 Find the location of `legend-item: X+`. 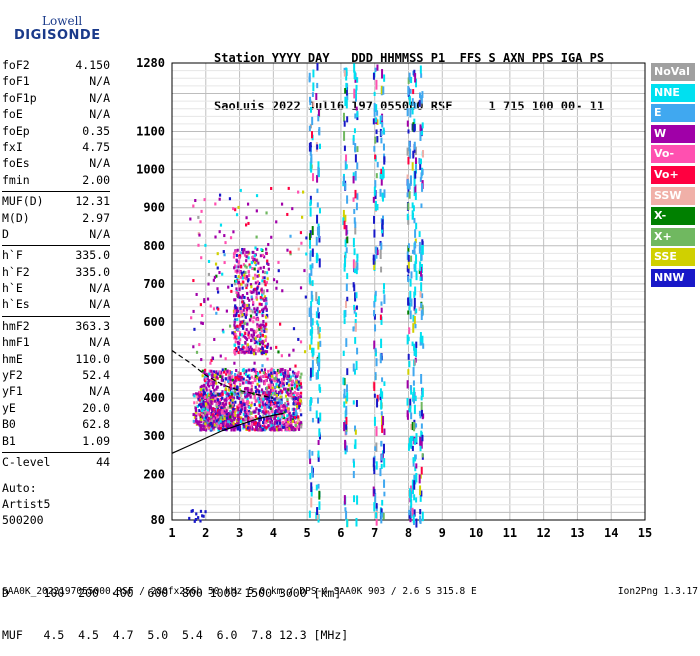

legend-item: X+ is located at coordinates (673, 236).